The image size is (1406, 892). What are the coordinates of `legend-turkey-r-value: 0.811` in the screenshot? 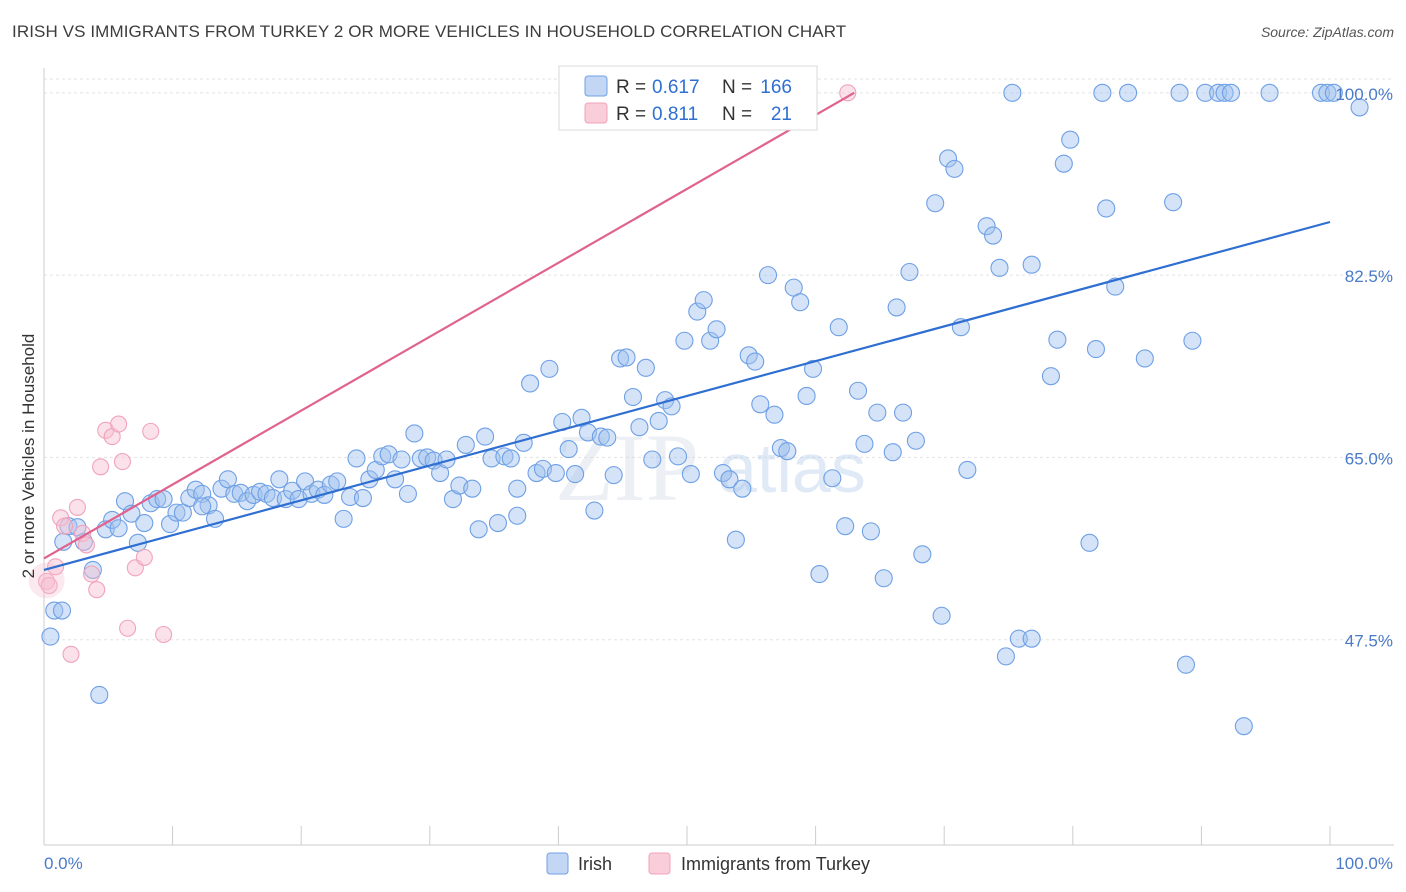 It's located at (675, 114).